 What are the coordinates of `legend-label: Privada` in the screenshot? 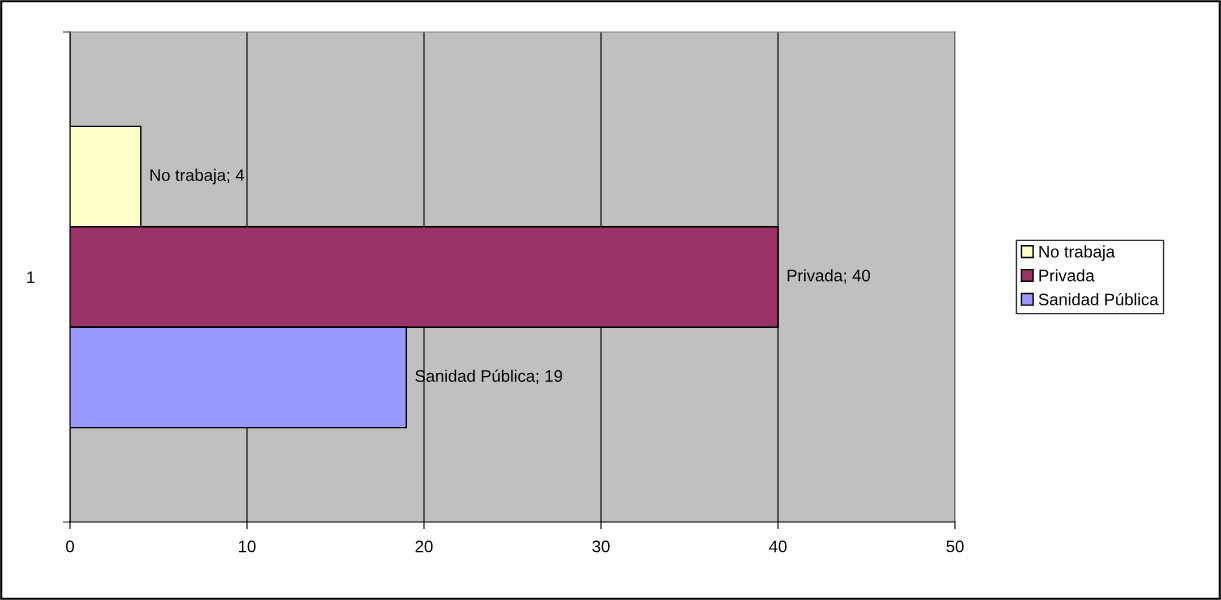 It's located at (1067, 275).